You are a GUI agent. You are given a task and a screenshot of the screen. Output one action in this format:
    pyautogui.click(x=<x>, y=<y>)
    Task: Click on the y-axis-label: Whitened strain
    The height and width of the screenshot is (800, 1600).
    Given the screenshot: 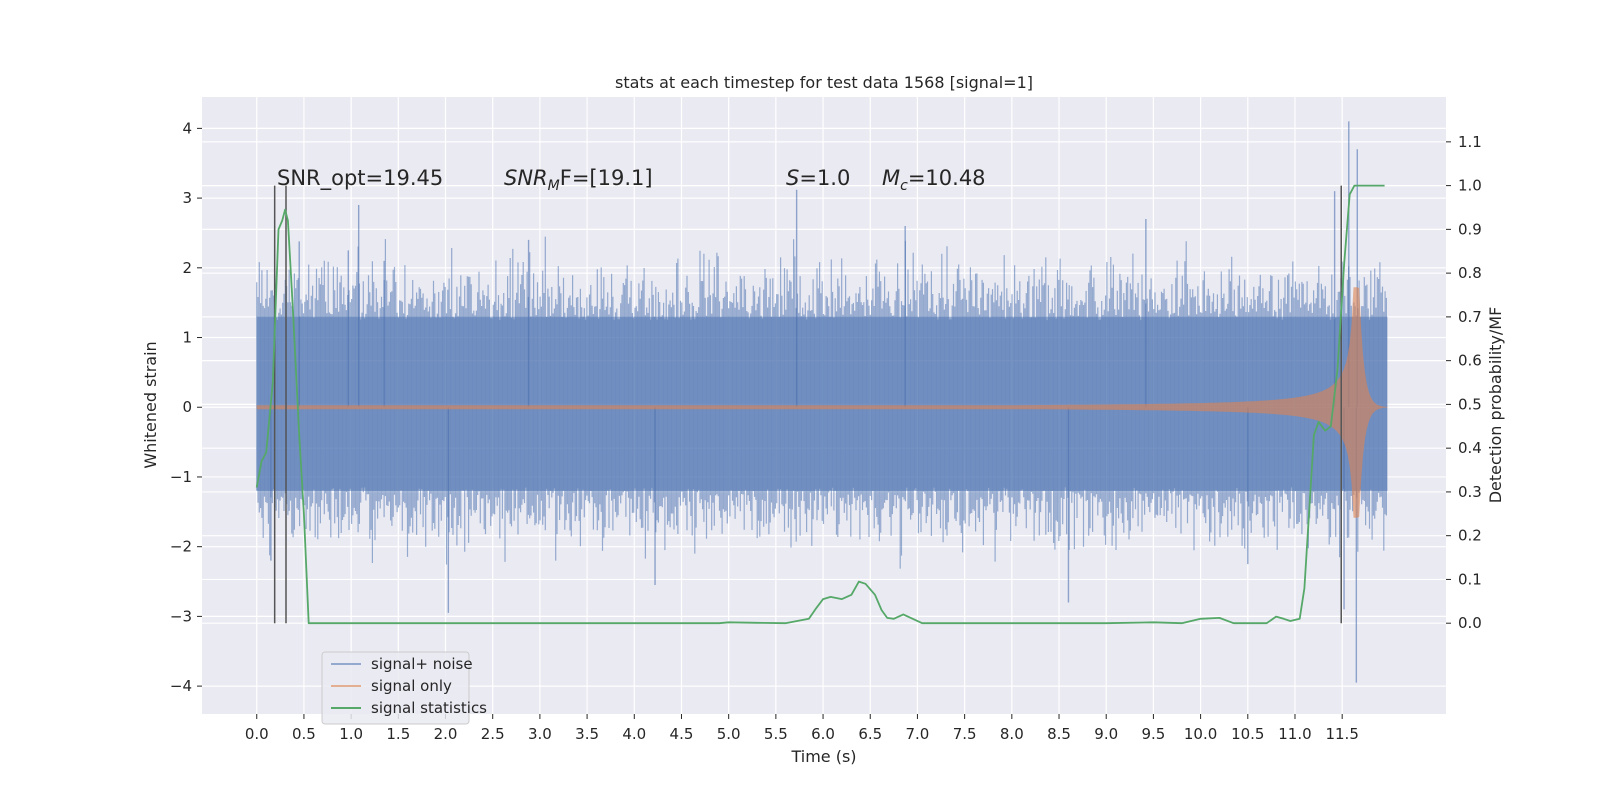 What is the action you would take?
    pyautogui.click(x=150, y=404)
    